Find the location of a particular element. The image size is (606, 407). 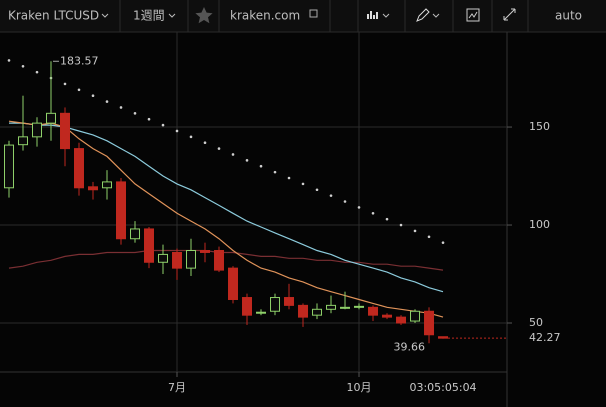

y-tick-label: 150 is located at coordinates (539, 126).